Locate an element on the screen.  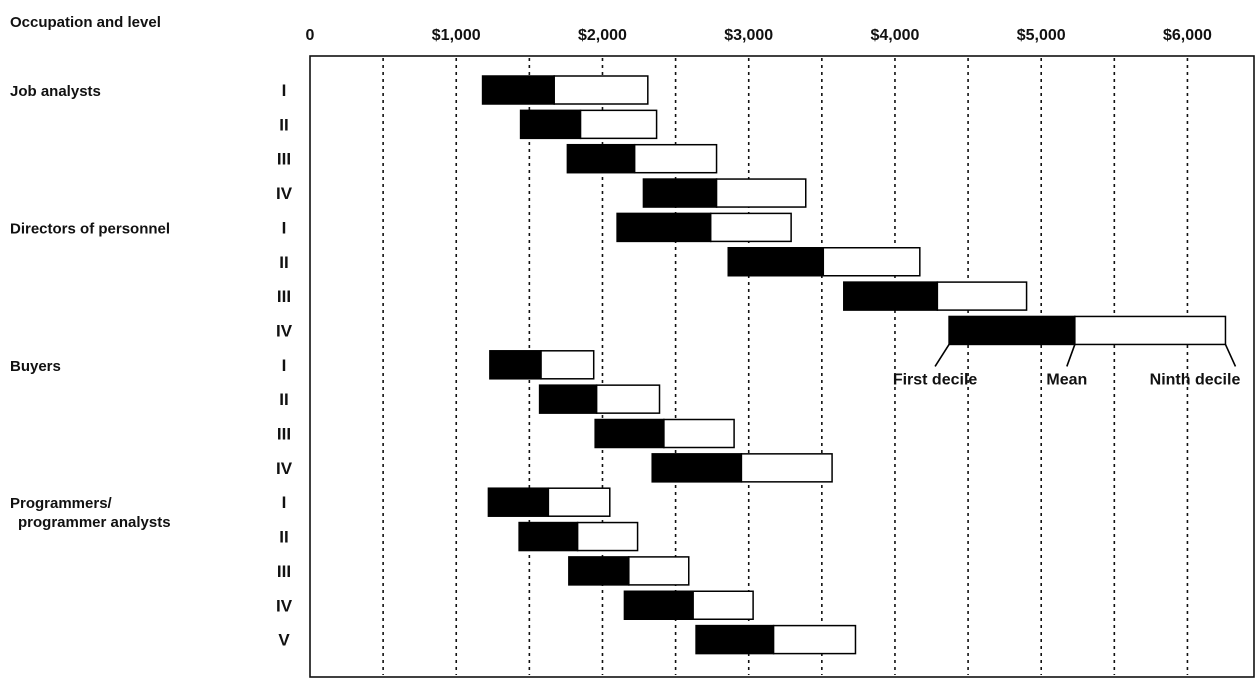
occupation-label: Directors of personnel is located at coordinates (90, 228).